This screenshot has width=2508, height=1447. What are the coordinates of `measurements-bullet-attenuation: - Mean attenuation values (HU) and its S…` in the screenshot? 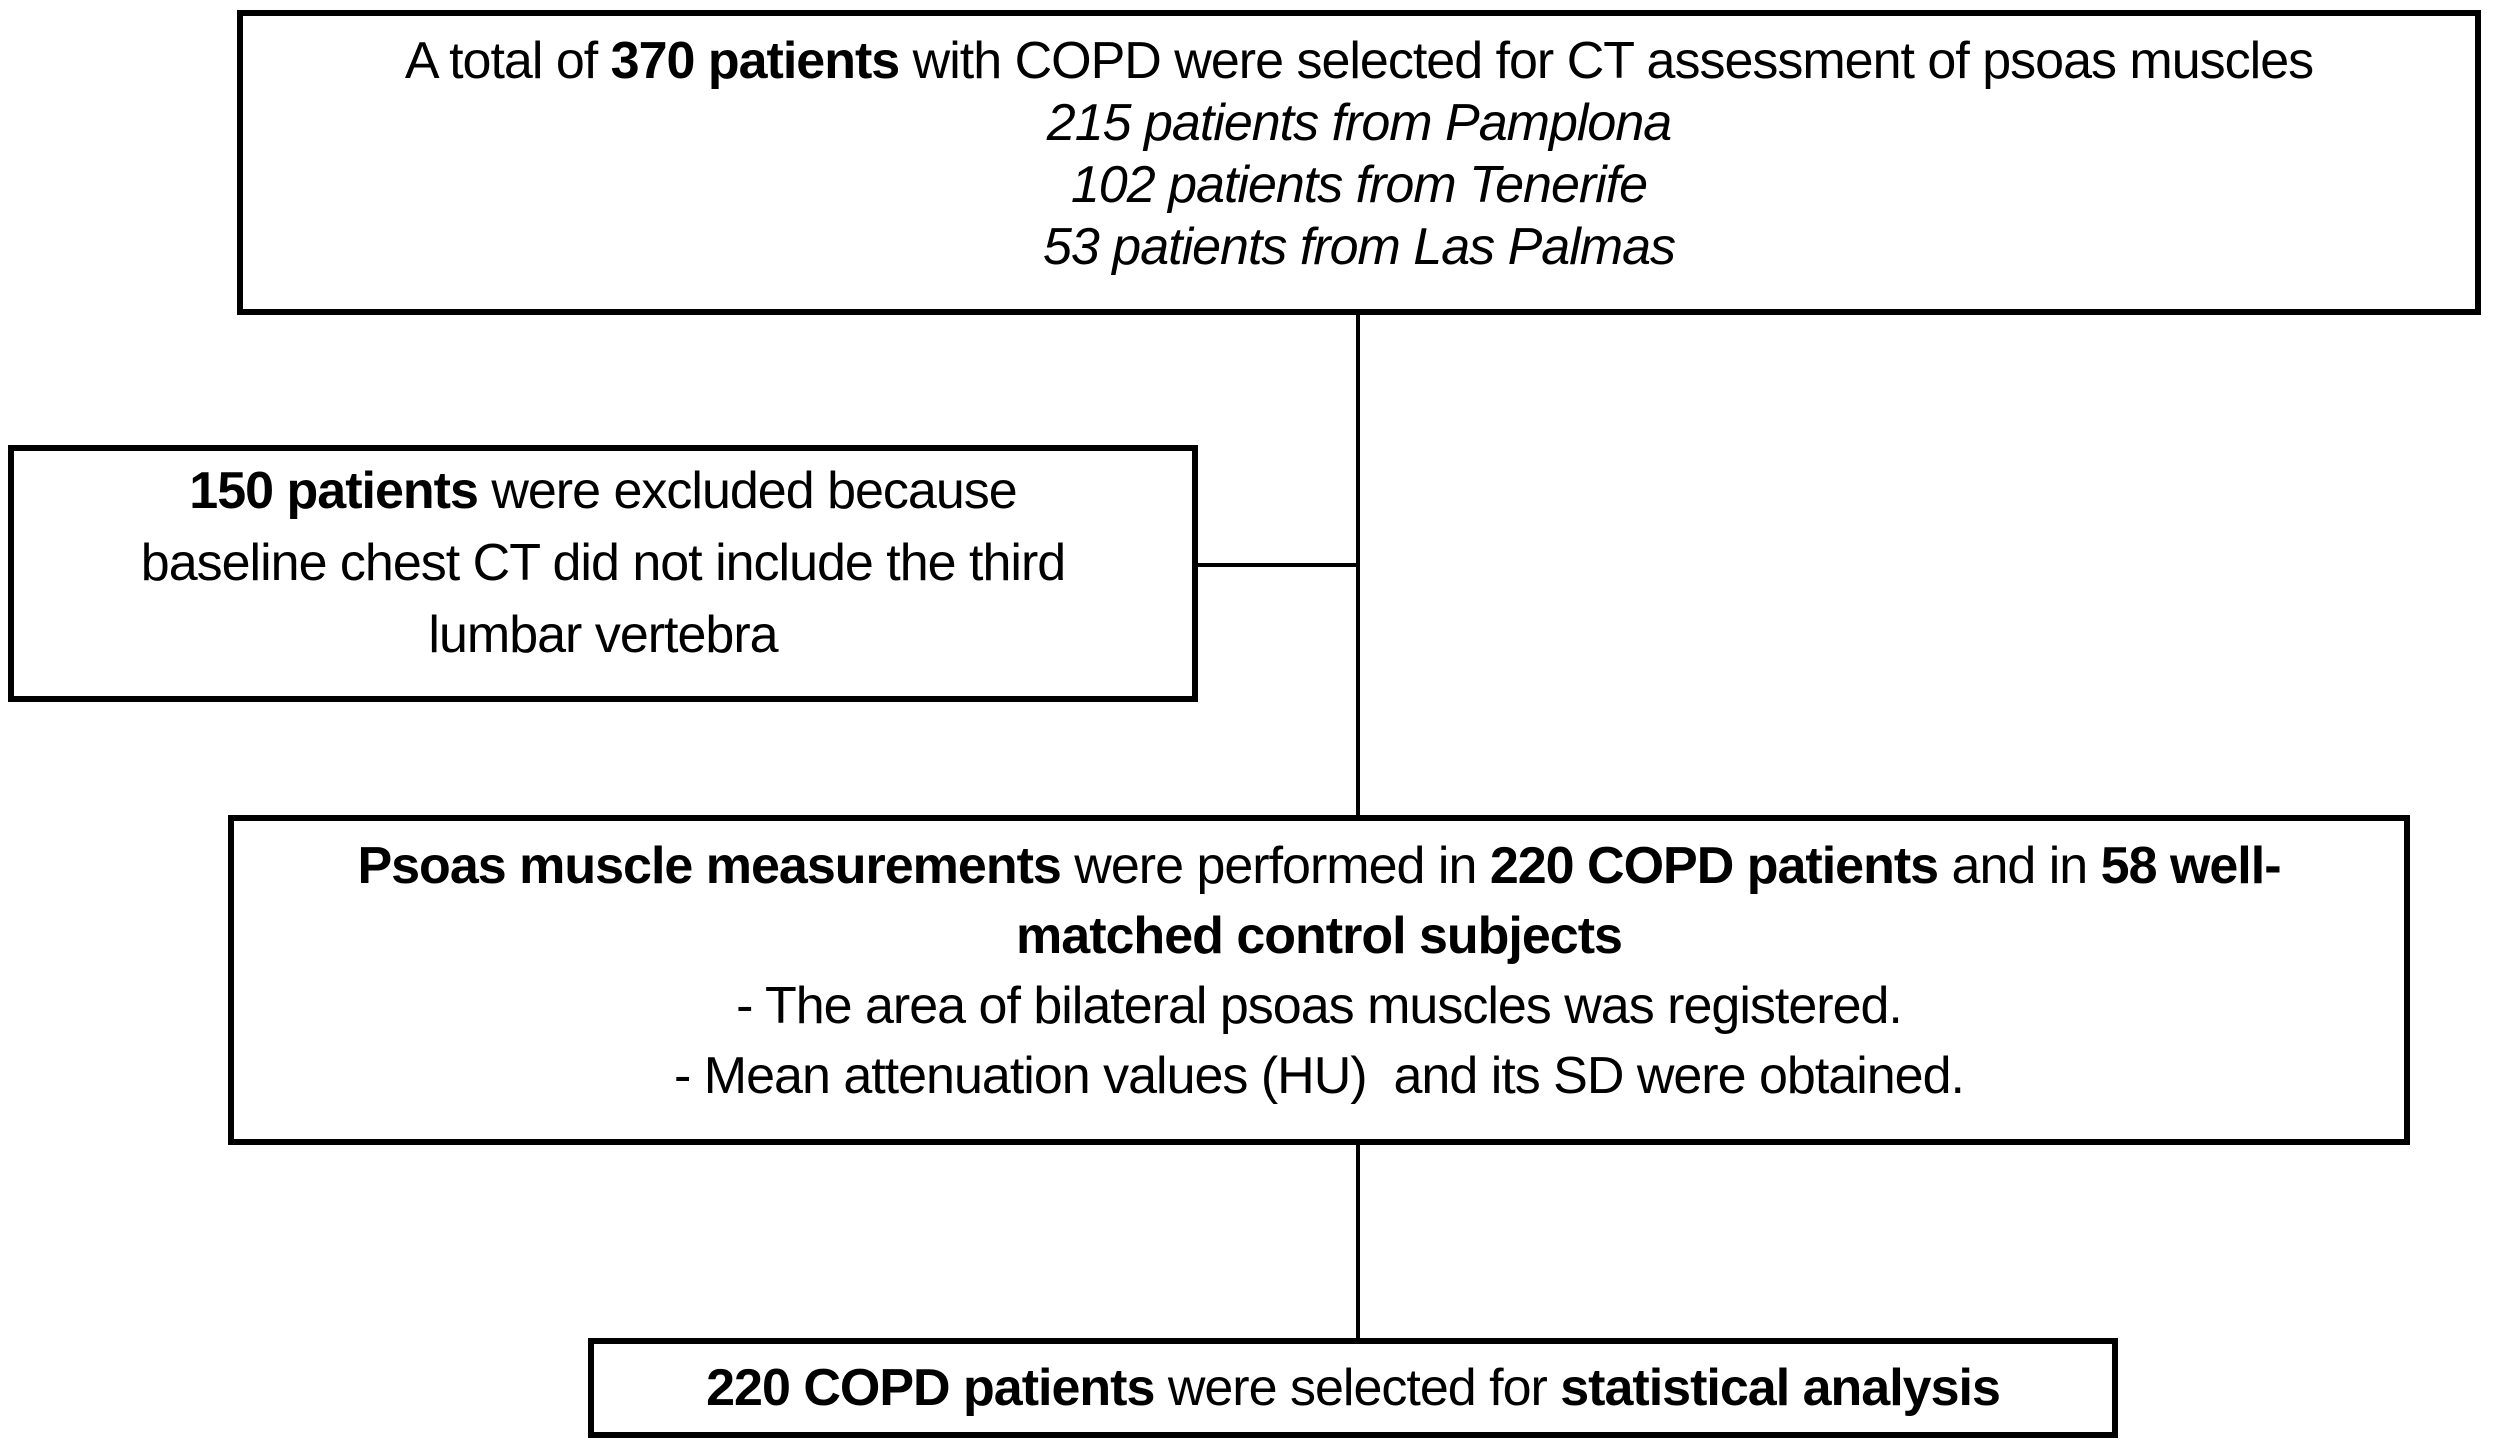 It's located at (1319, 1076).